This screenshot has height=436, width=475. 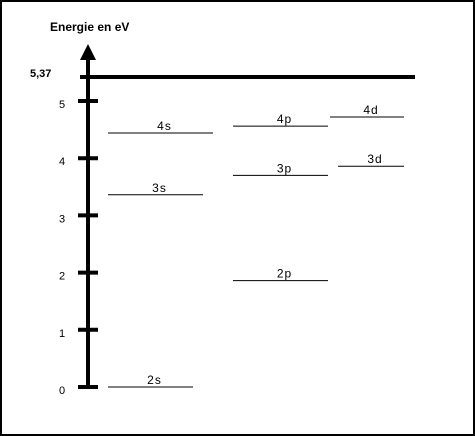 What do you see at coordinates (284, 274) in the screenshot?
I see `level-label-2p: 2p` at bounding box center [284, 274].